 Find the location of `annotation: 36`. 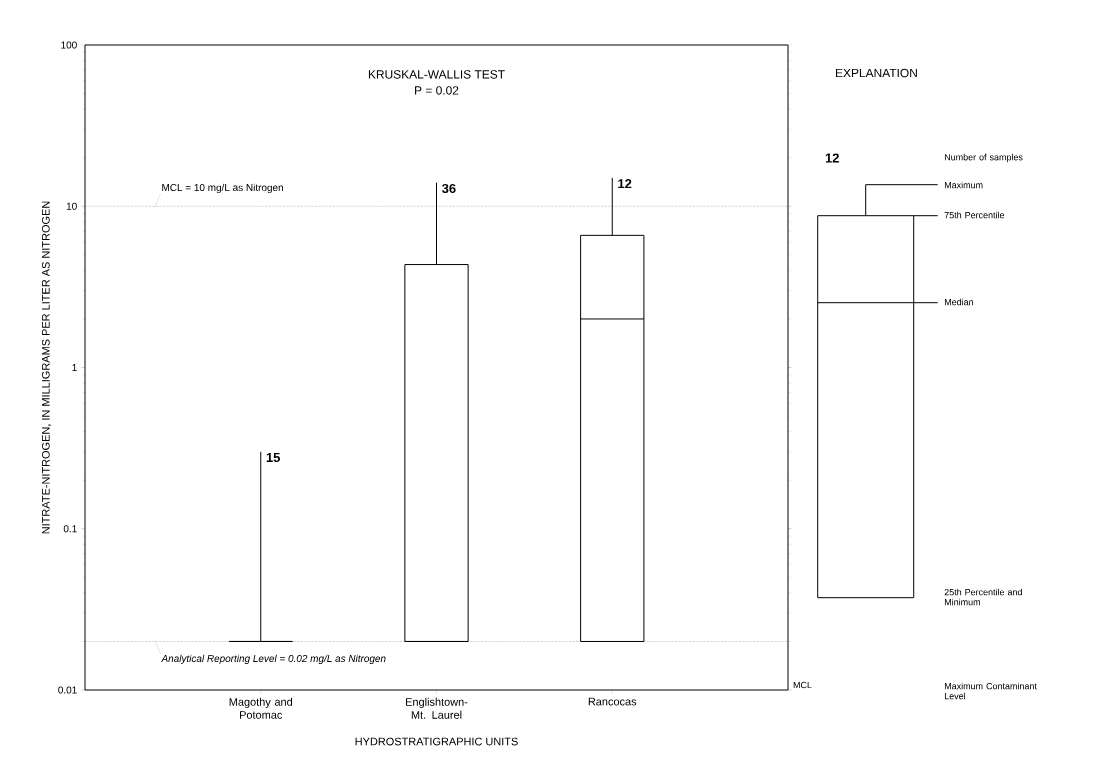

annotation: 36 is located at coordinates (449, 188).